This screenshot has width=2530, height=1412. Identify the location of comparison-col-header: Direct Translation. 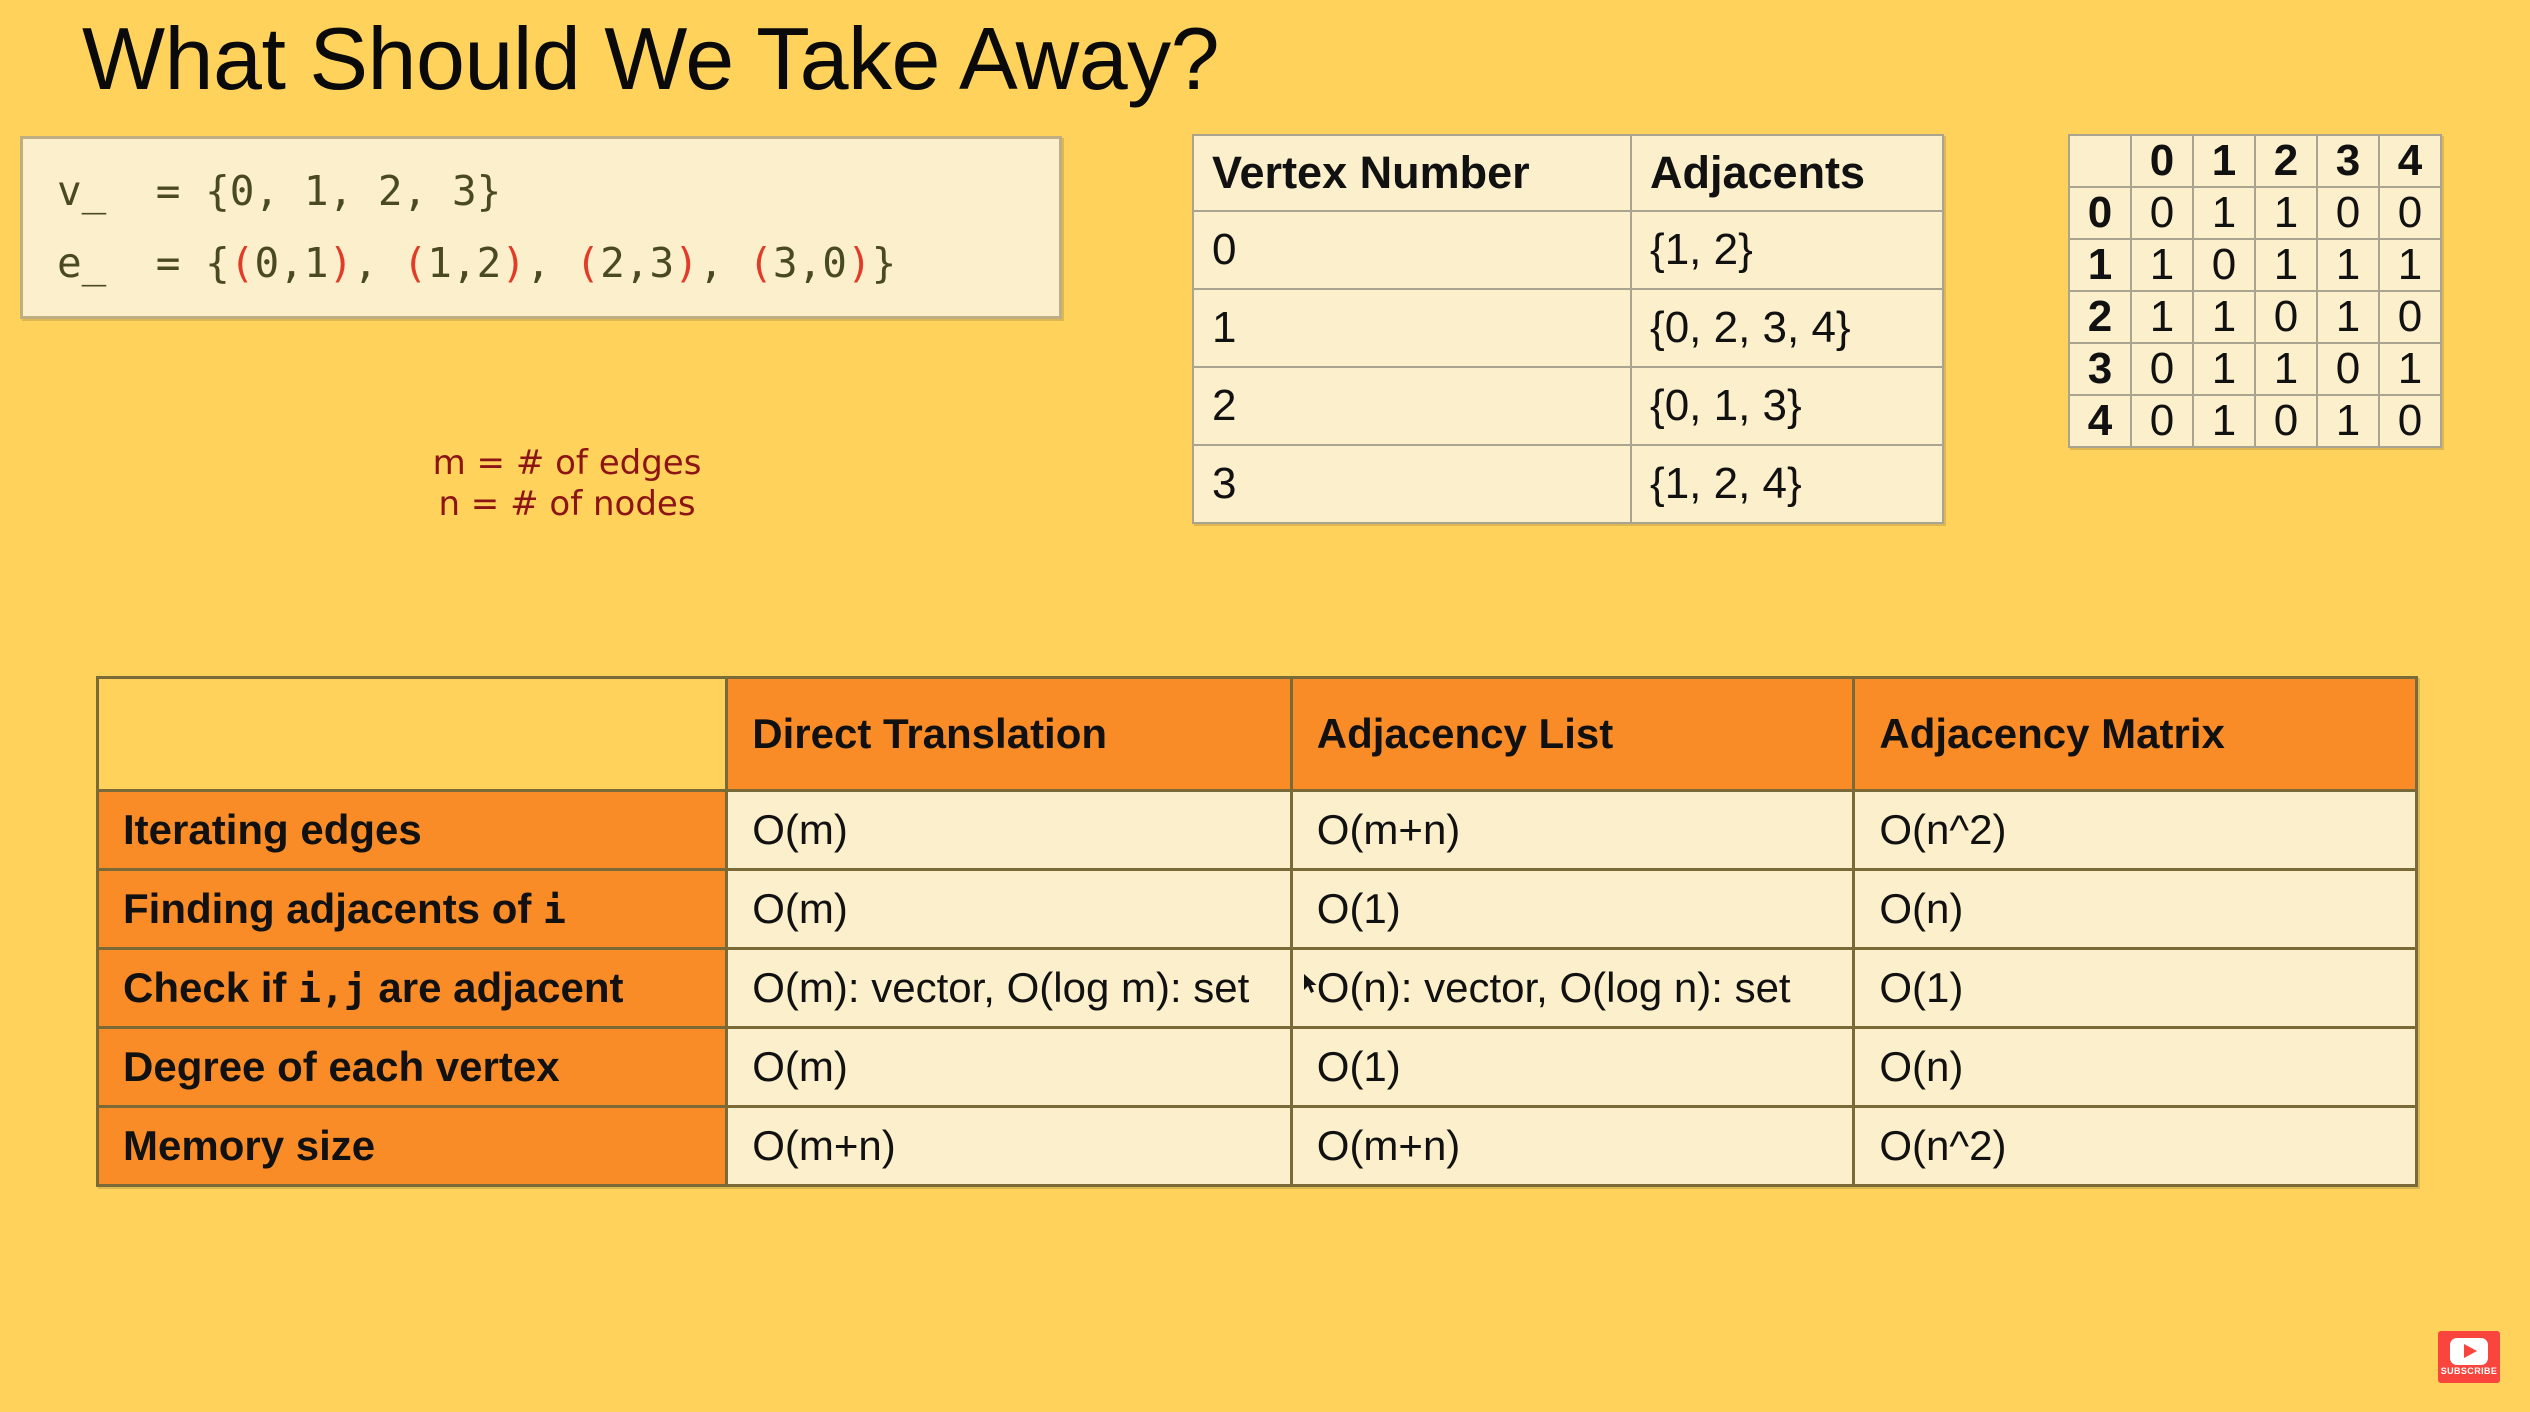
(1009, 734).